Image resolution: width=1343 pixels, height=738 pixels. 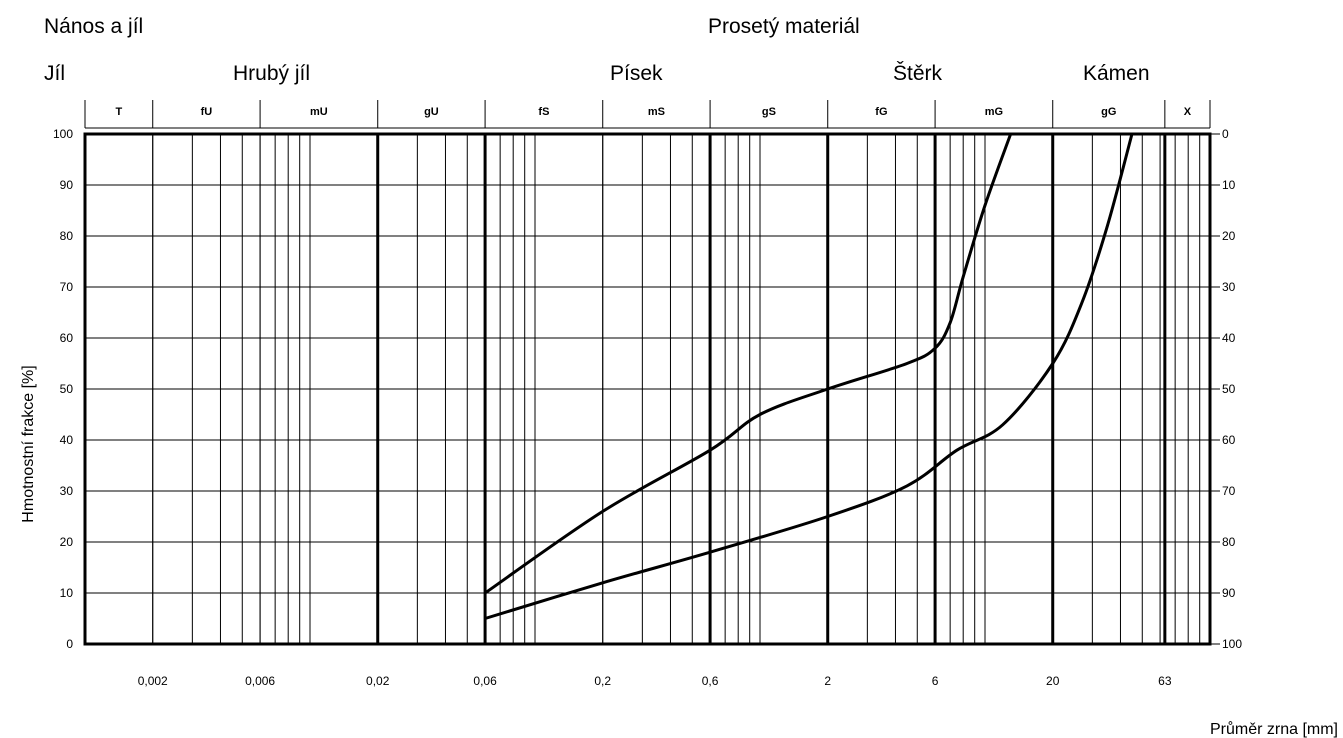 What do you see at coordinates (67, 185) in the screenshot?
I see `y-left-tick-label: 90` at bounding box center [67, 185].